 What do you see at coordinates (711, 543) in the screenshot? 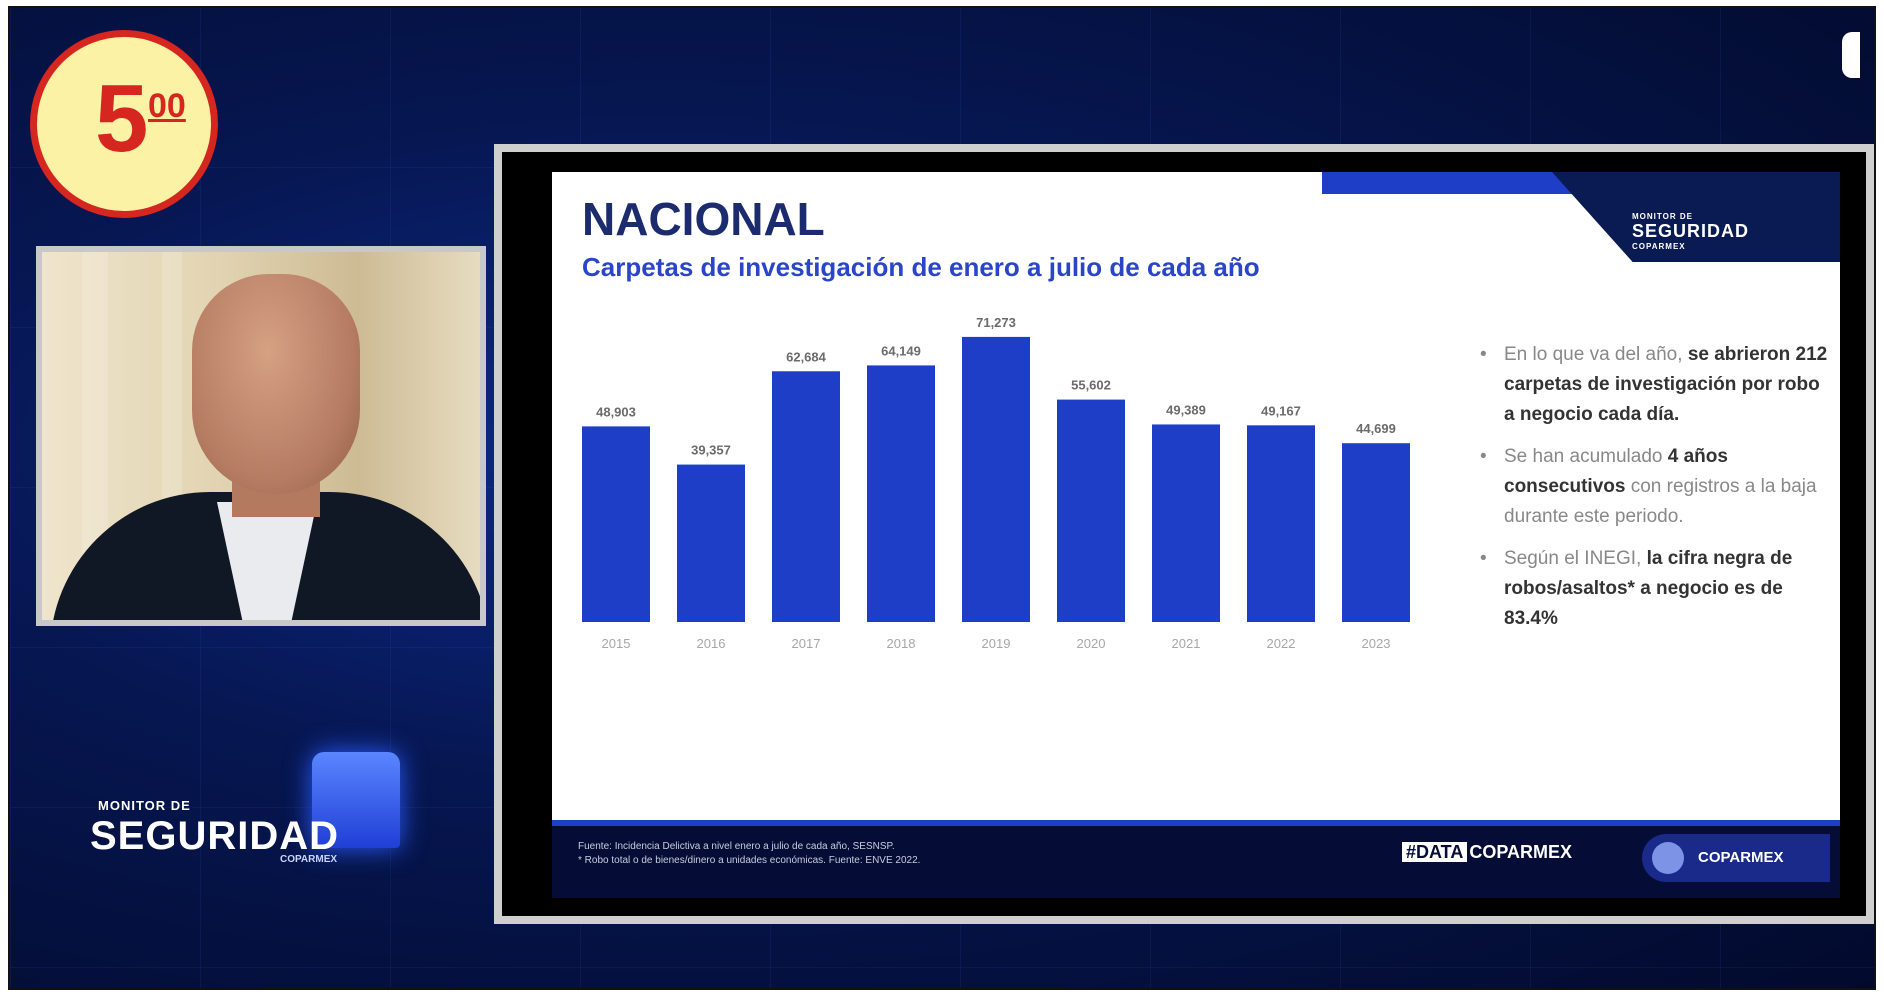
I see `bar-2016` at bounding box center [711, 543].